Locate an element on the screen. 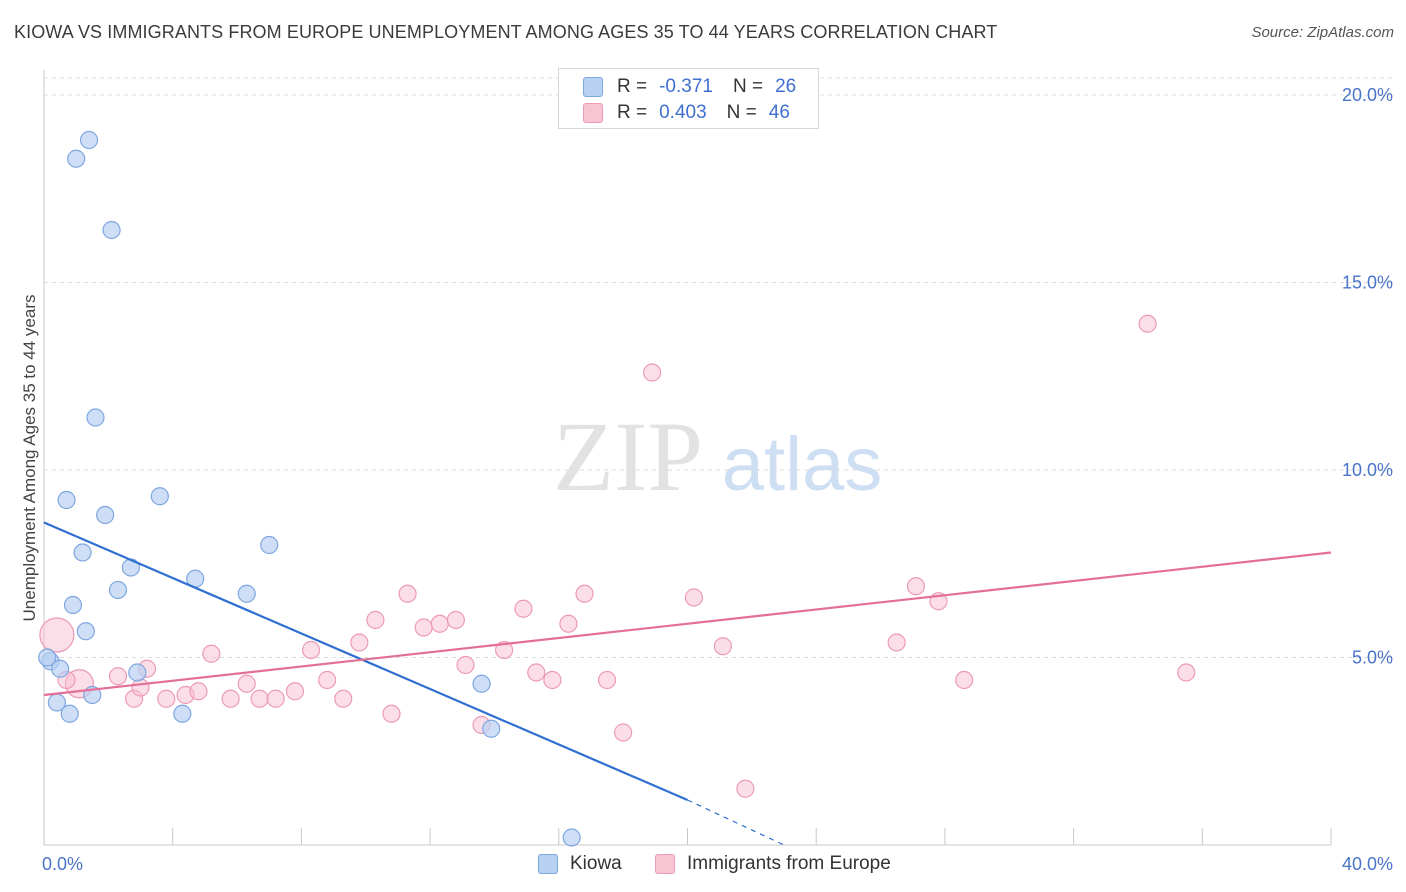 This screenshot has width=1406, height=892. y-tick-label: 5.0% is located at coordinates (1372, 658).